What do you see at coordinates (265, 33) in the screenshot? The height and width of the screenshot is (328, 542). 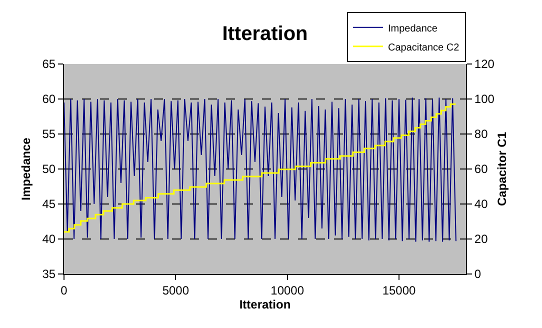 I see `chart-title: Itteration` at bounding box center [265, 33].